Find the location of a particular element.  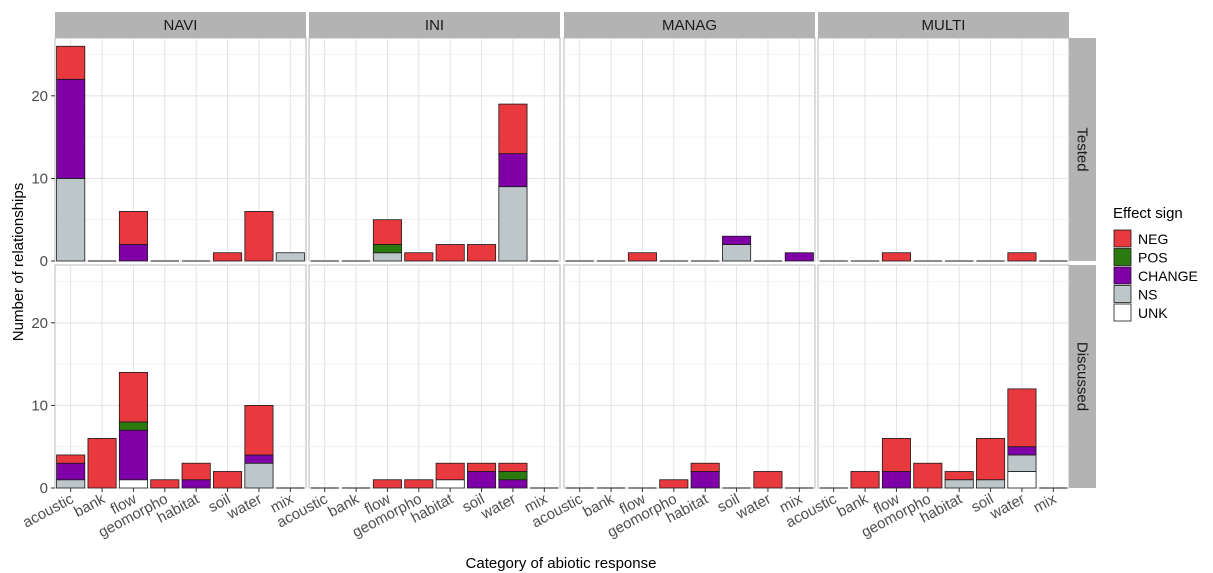

bar-segment-mix-change is located at coordinates (799, 257).